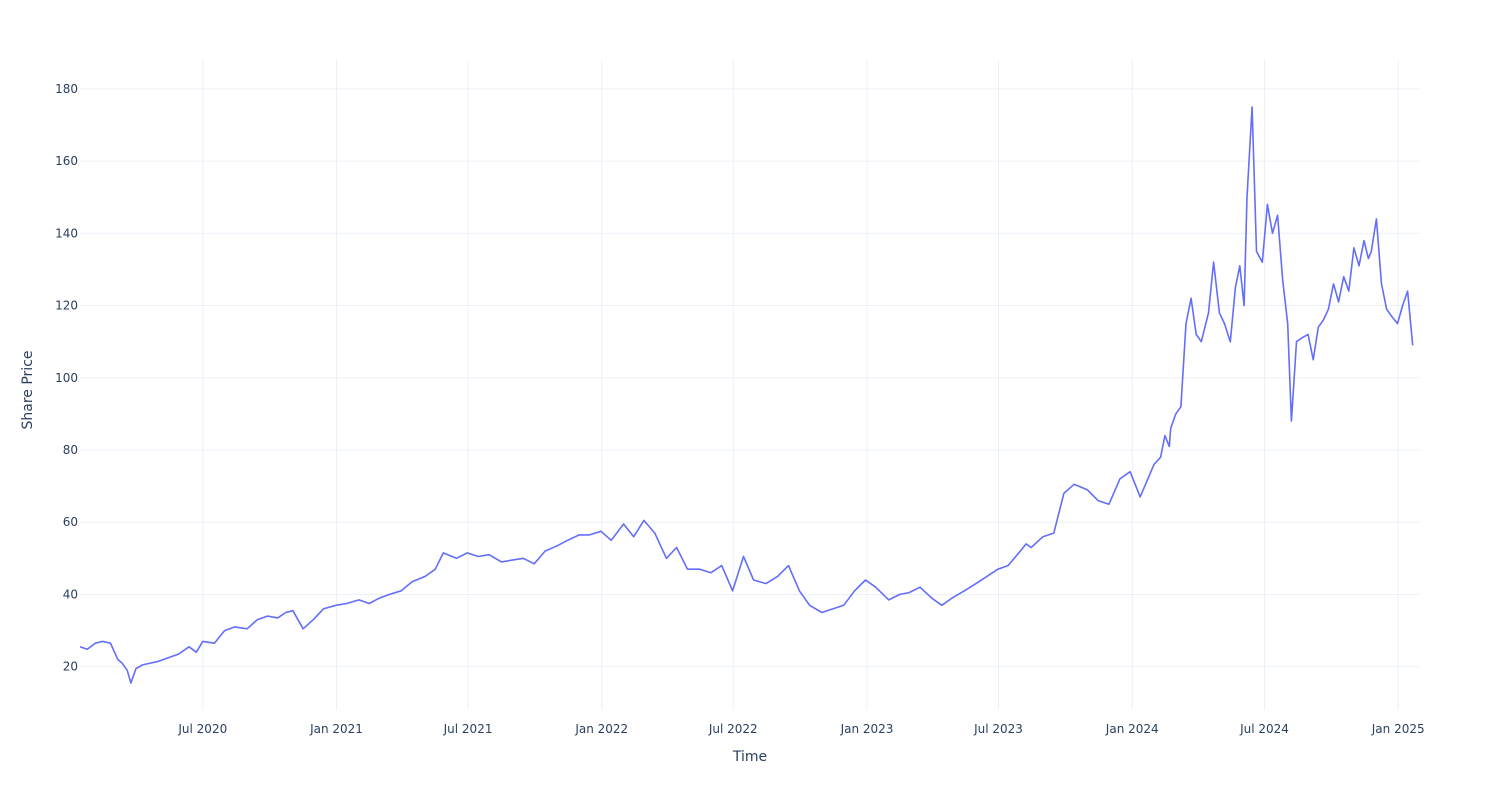  I want to click on y-tick-label: 20, so click(70, 667).